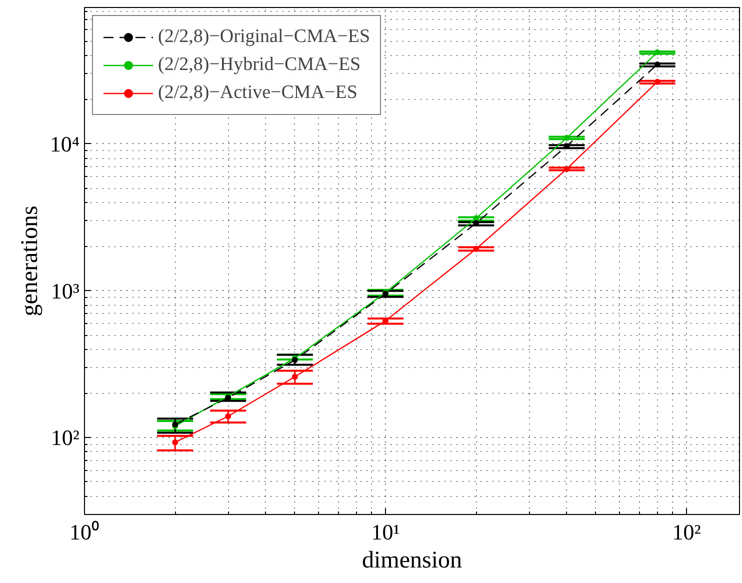 The width and height of the screenshot is (742, 583). I want to click on y-tick-label: 10², so click(65, 437).